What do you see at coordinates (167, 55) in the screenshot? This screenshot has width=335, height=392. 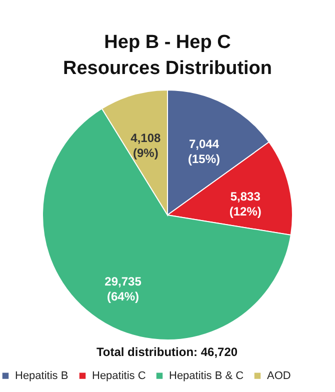 I see `chart-title: Hep B - Hep C Resources Distribution` at bounding box center [167, 55].